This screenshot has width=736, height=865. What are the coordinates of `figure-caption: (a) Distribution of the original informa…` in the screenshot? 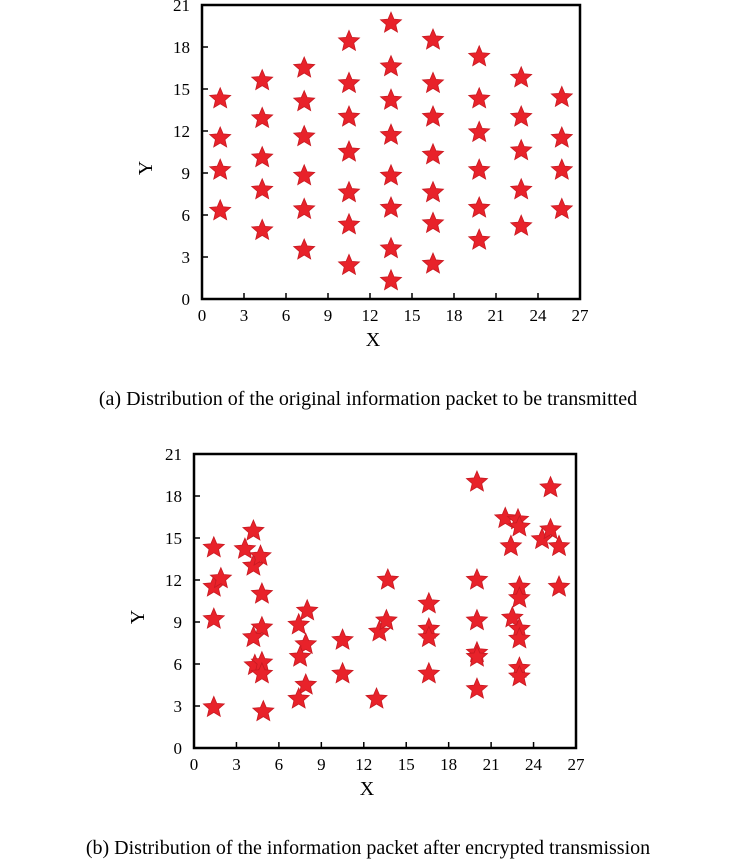 It's located at (368, 399).